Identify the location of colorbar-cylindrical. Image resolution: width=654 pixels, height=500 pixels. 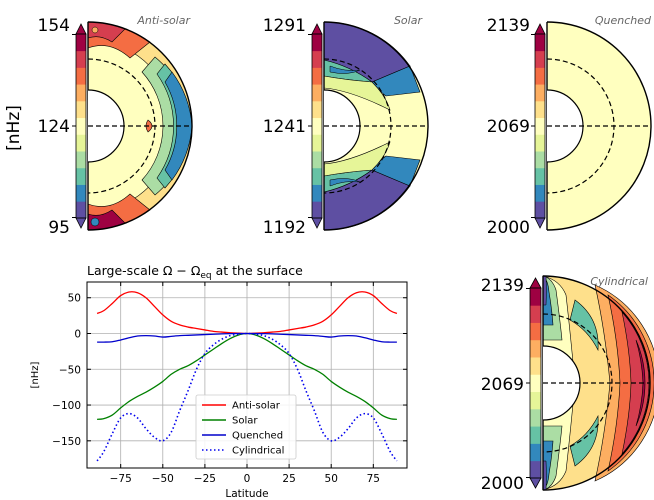
(534, 383).